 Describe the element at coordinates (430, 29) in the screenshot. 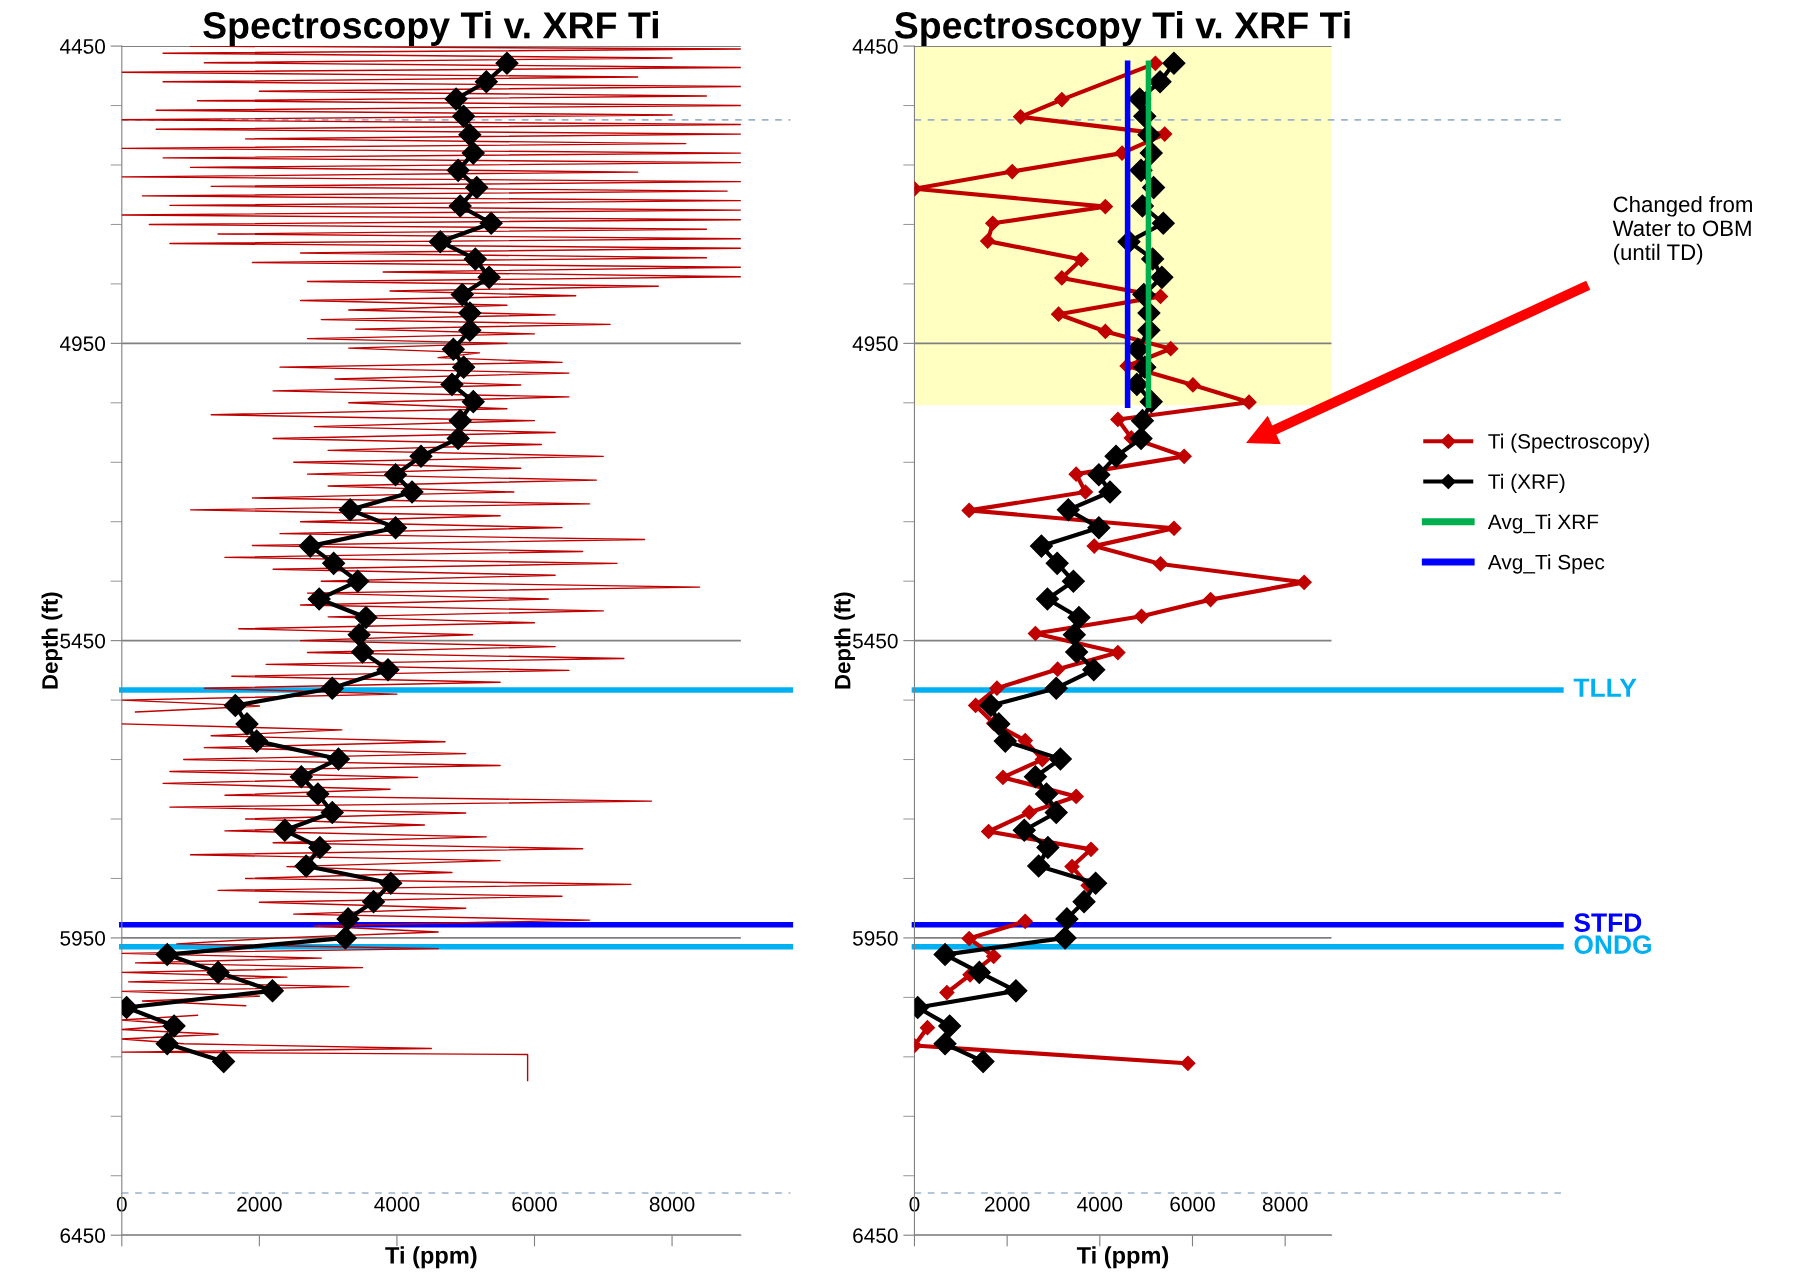

I see `chart-title: Spectroscopy Ti v. XRF Ti` at that location.